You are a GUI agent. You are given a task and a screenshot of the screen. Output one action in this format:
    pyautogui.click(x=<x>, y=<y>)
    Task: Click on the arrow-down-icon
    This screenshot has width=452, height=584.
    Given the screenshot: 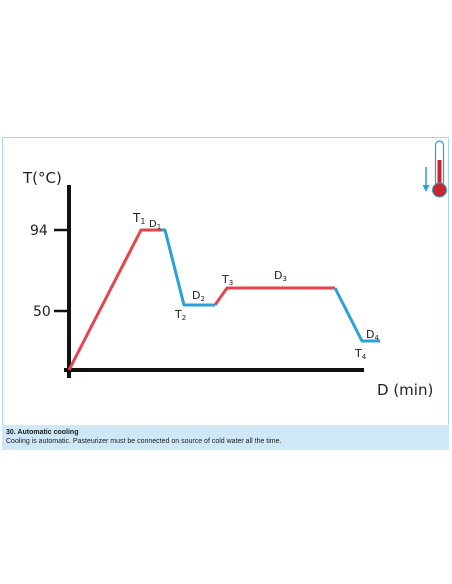 What is the action you would take?
    pyautogui.click(x=426, y=179)
    